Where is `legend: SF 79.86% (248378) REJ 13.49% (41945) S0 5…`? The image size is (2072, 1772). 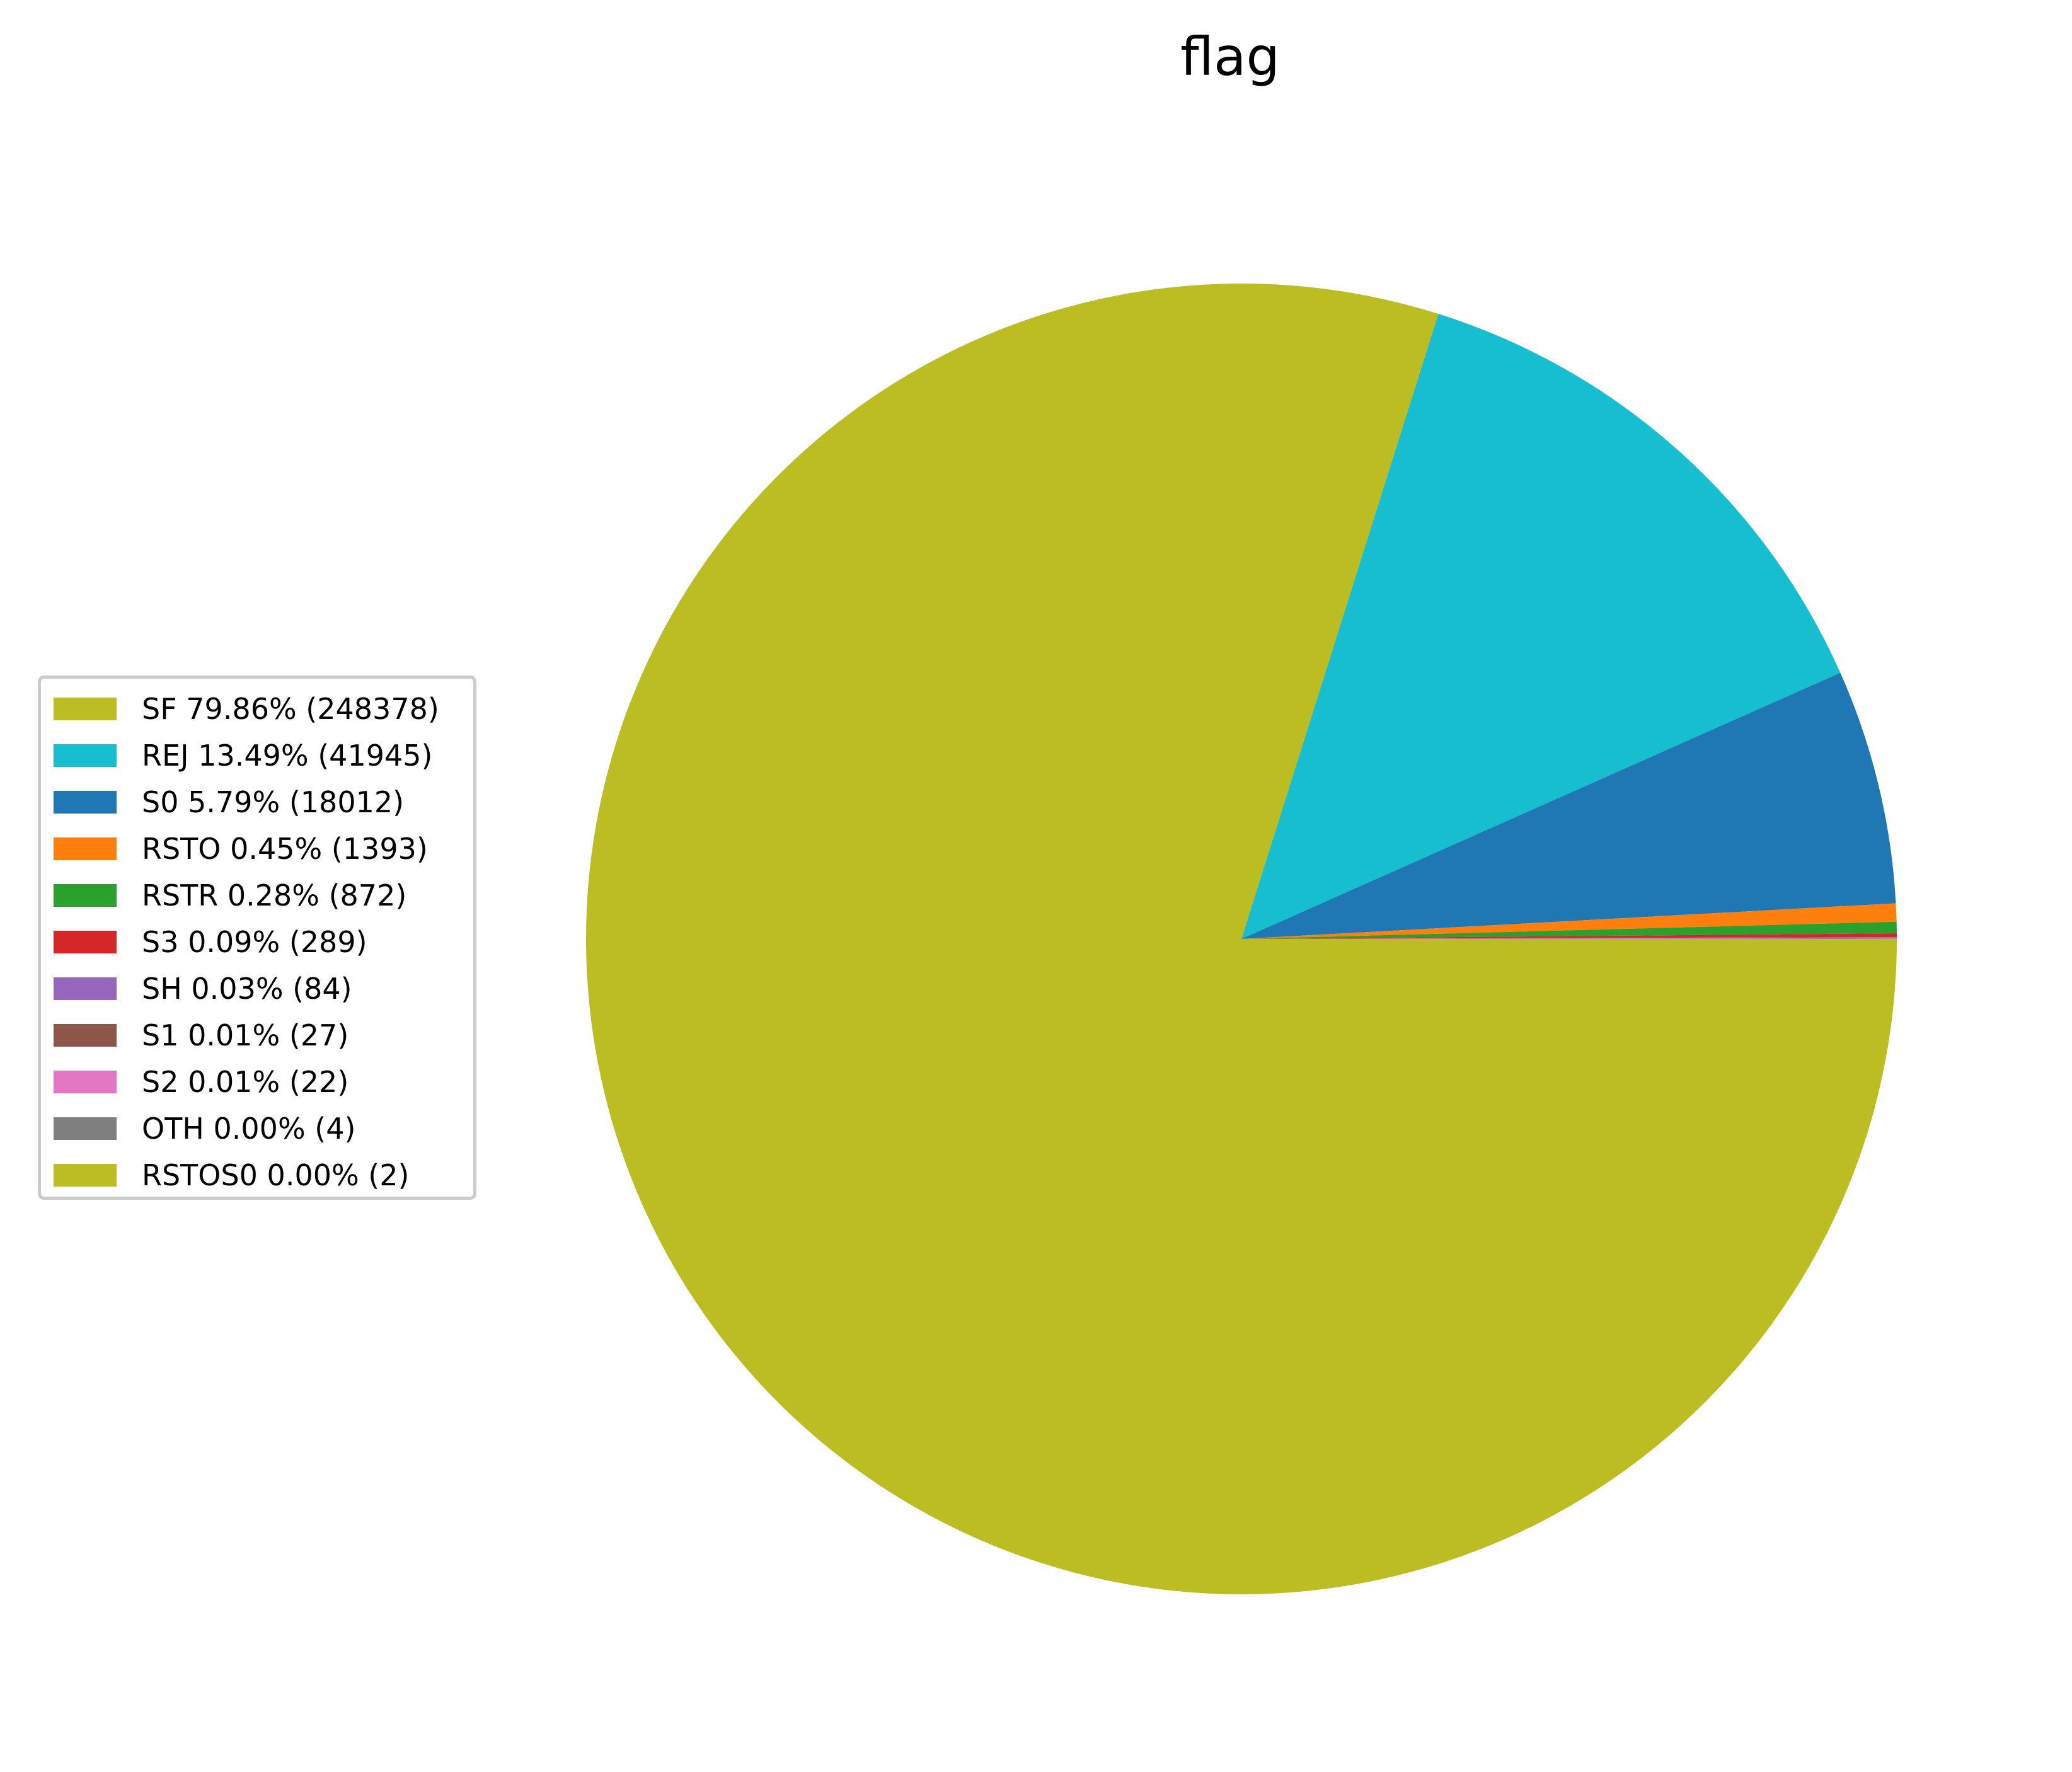
legend: SF 79.86% (248378) REJ 13.49% (41945) S0 5… is located at coordinates (257, 938).